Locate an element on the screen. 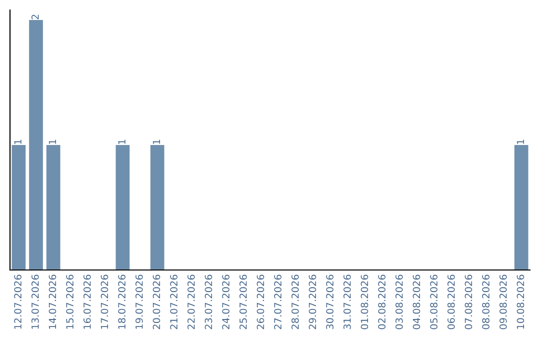  x-tick-label: 04.08.2026 is located at coordinates (416, 302).